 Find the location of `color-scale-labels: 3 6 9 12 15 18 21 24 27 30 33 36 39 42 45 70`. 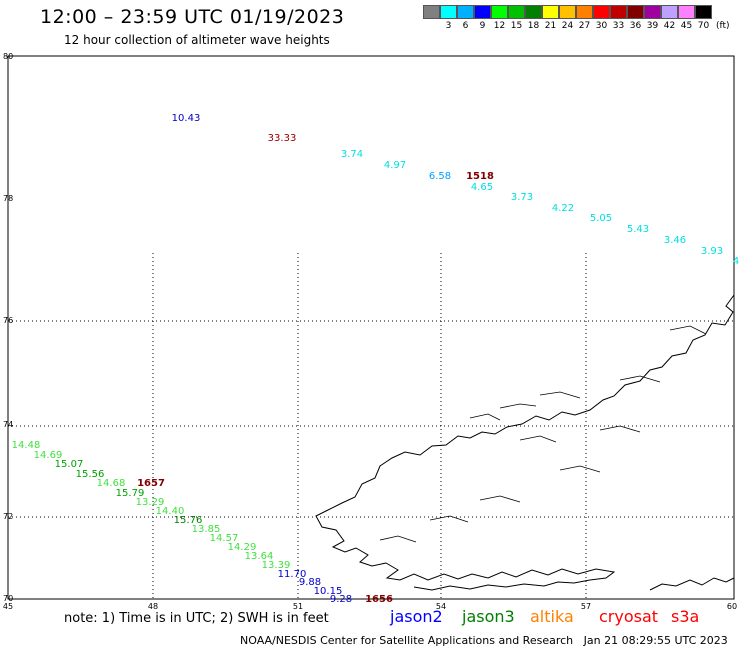

color-scale-labels: 3 6 9 12 15 18 21 24 27 30 33 36 39 42 45 70 is located at coordinates (567, 26).